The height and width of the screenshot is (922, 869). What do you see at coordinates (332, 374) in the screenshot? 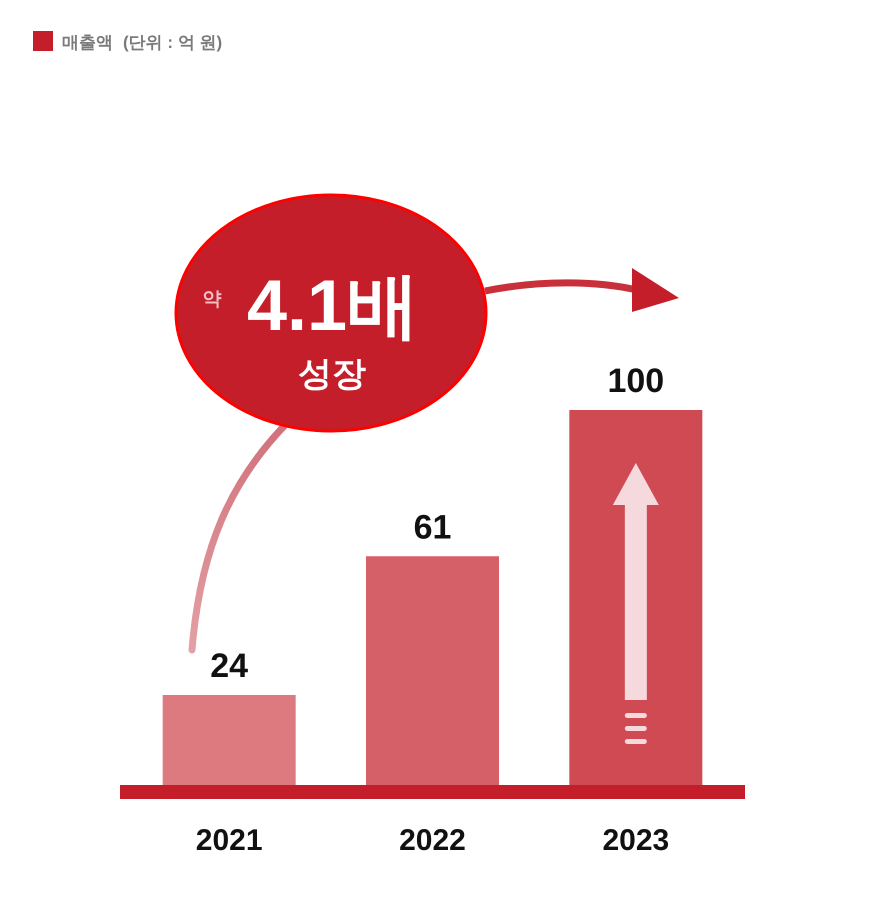
I see `text: 성장` at bounding box center [332, 374].